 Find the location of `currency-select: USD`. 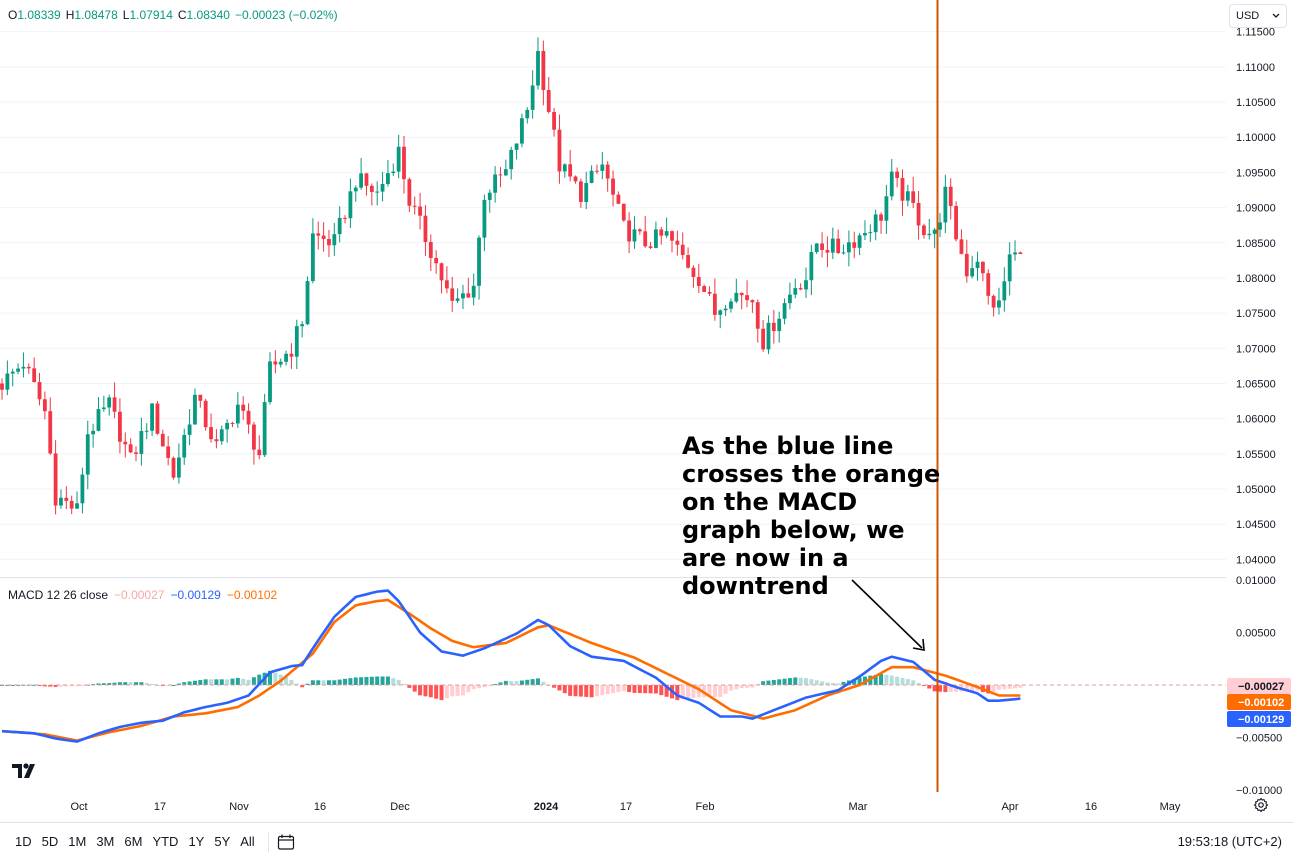

currency-select: USD is located at coordinates (1258, 16).